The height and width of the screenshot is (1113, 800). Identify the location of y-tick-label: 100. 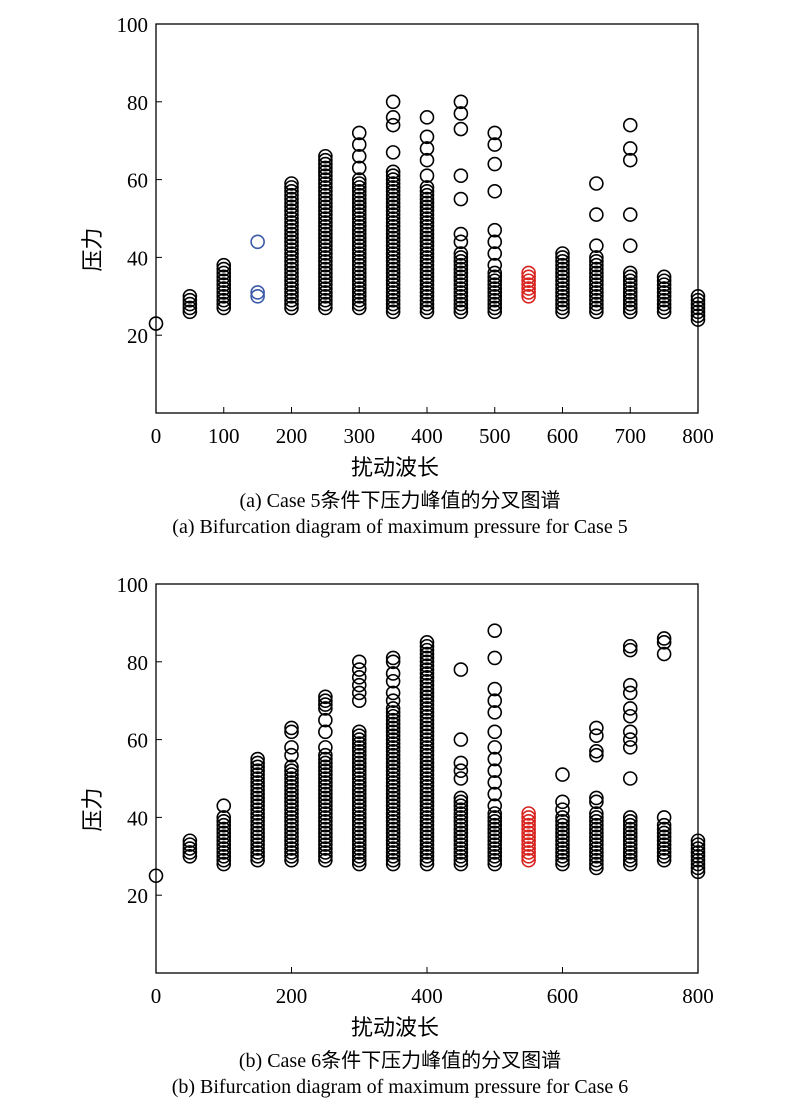
(133, 585).